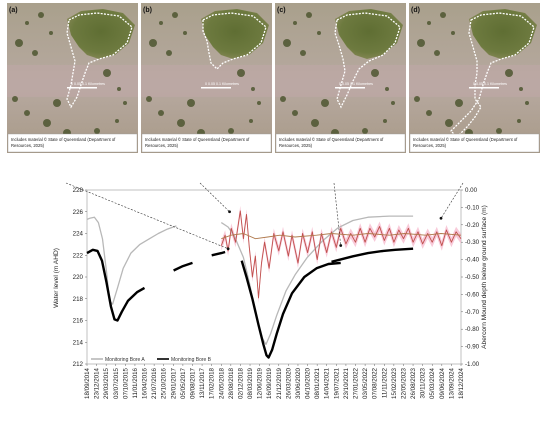 The width and height of the screenshot is (550, 435). Describe the element at coordinates (471, 190) in the screenshot. I see `y2-tick-label: 0.00` at that location.